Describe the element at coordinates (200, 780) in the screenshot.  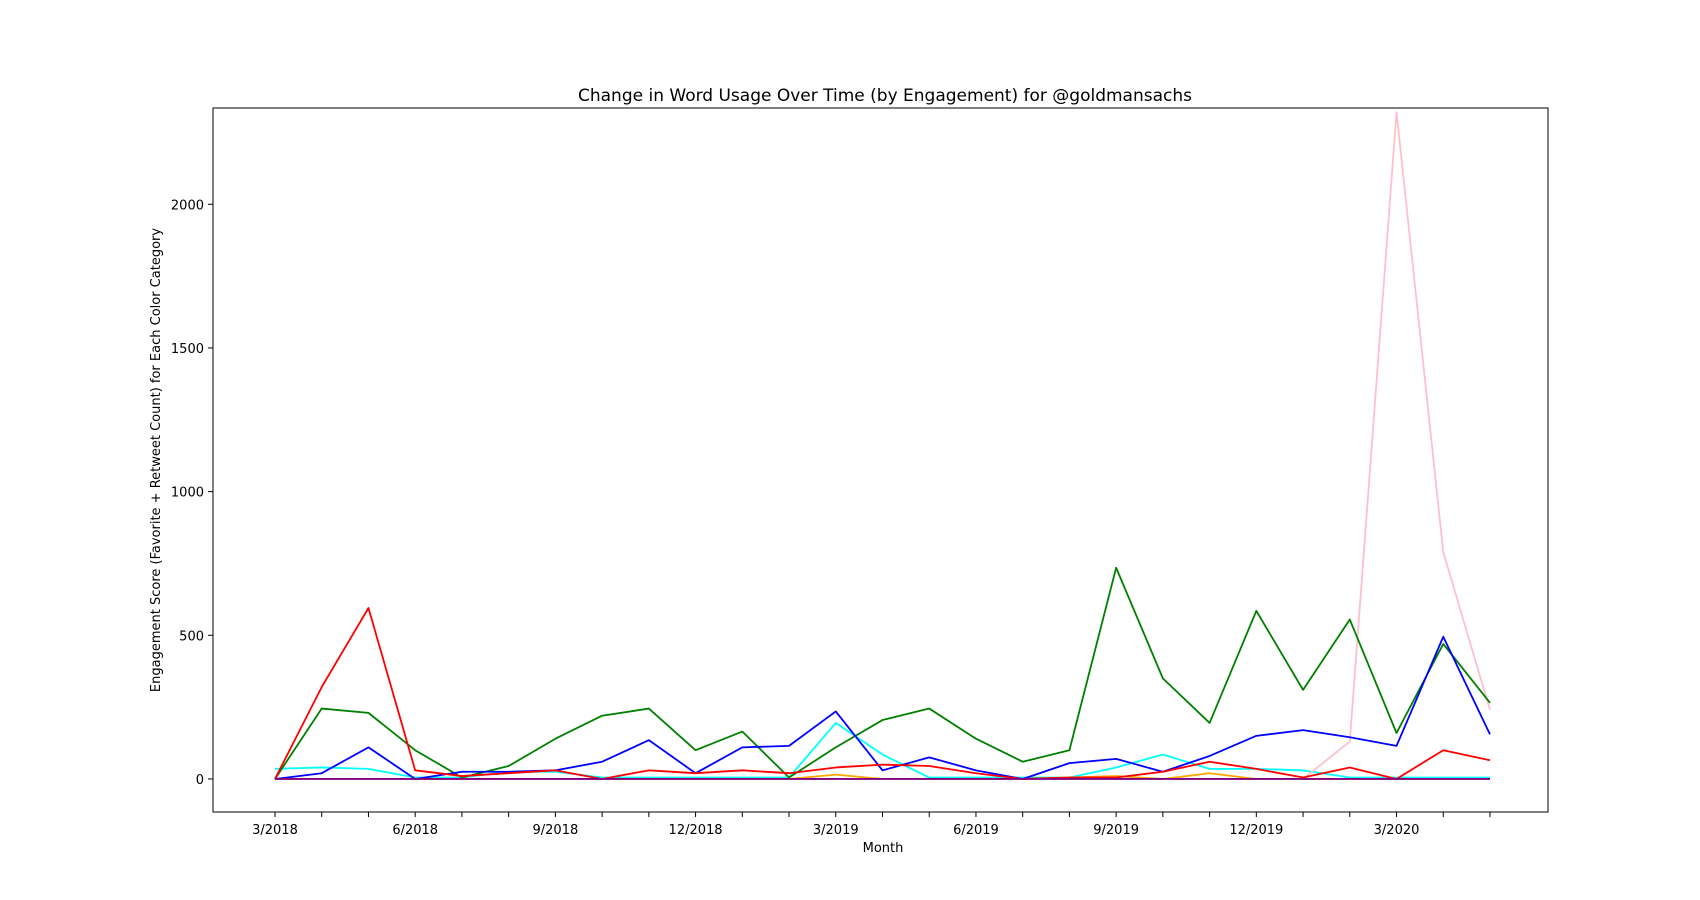
I see `y-tick-label: 0` at that location.